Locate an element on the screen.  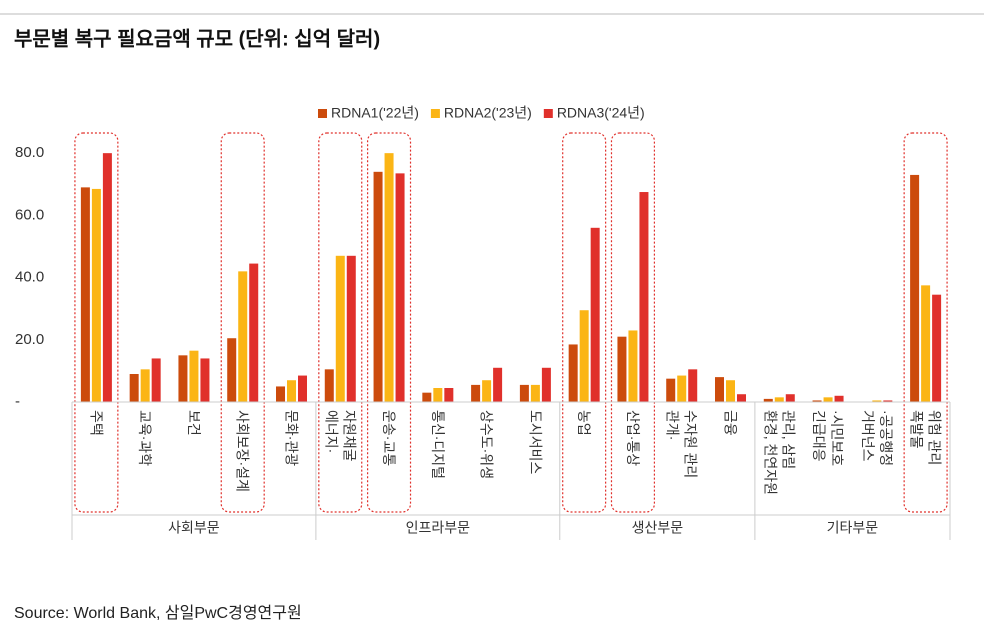
x-tick-label: 문화·관광 is located at coordinates (291, 438).